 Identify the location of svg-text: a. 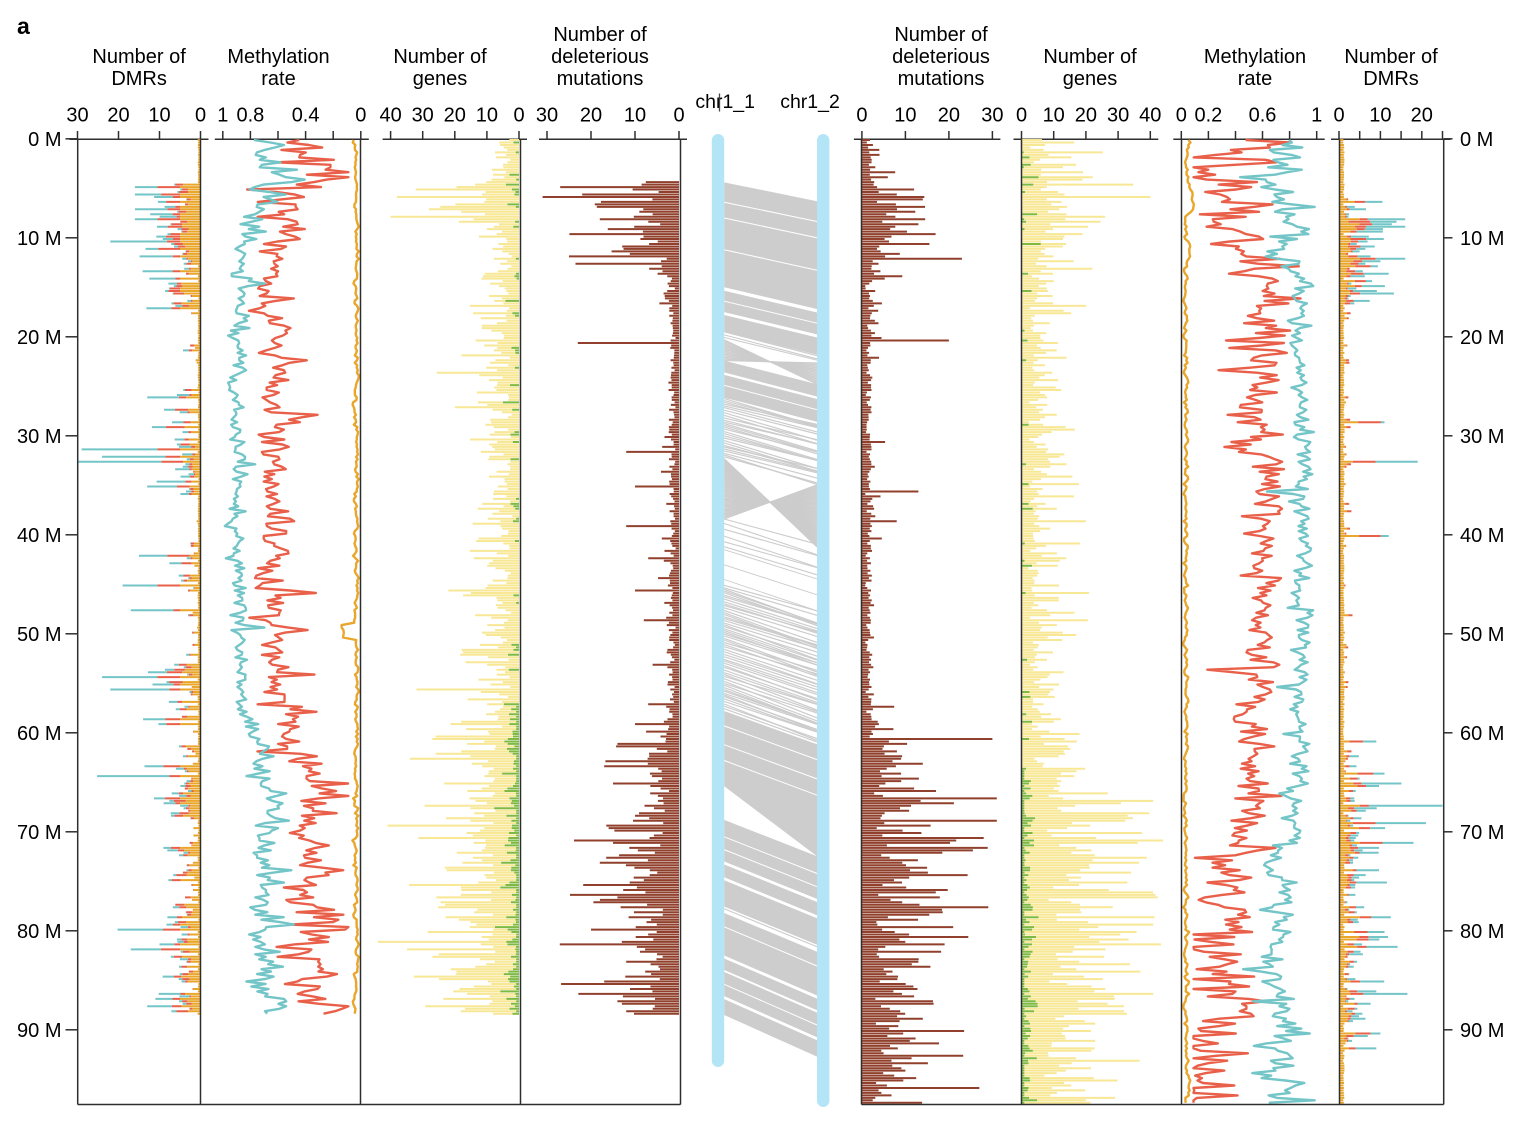
(23, 26).